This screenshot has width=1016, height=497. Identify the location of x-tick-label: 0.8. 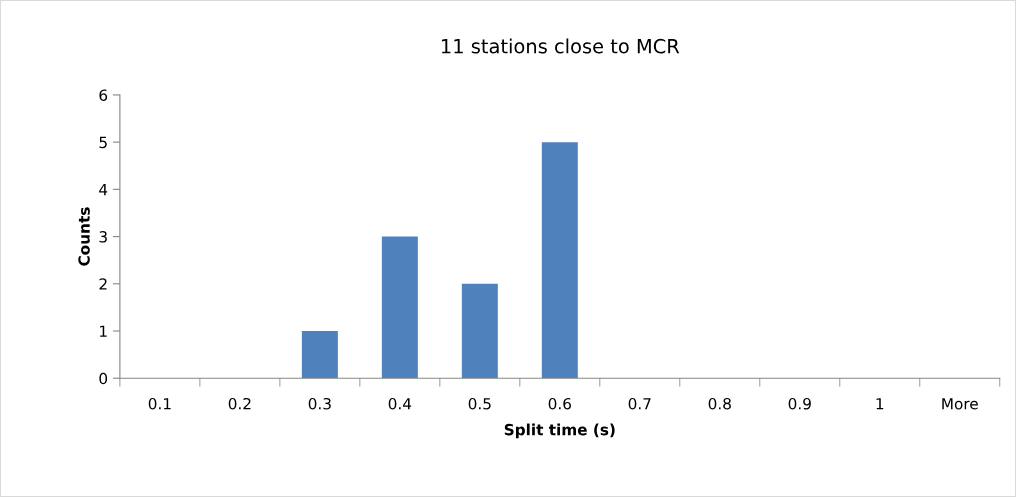
(719, 403).